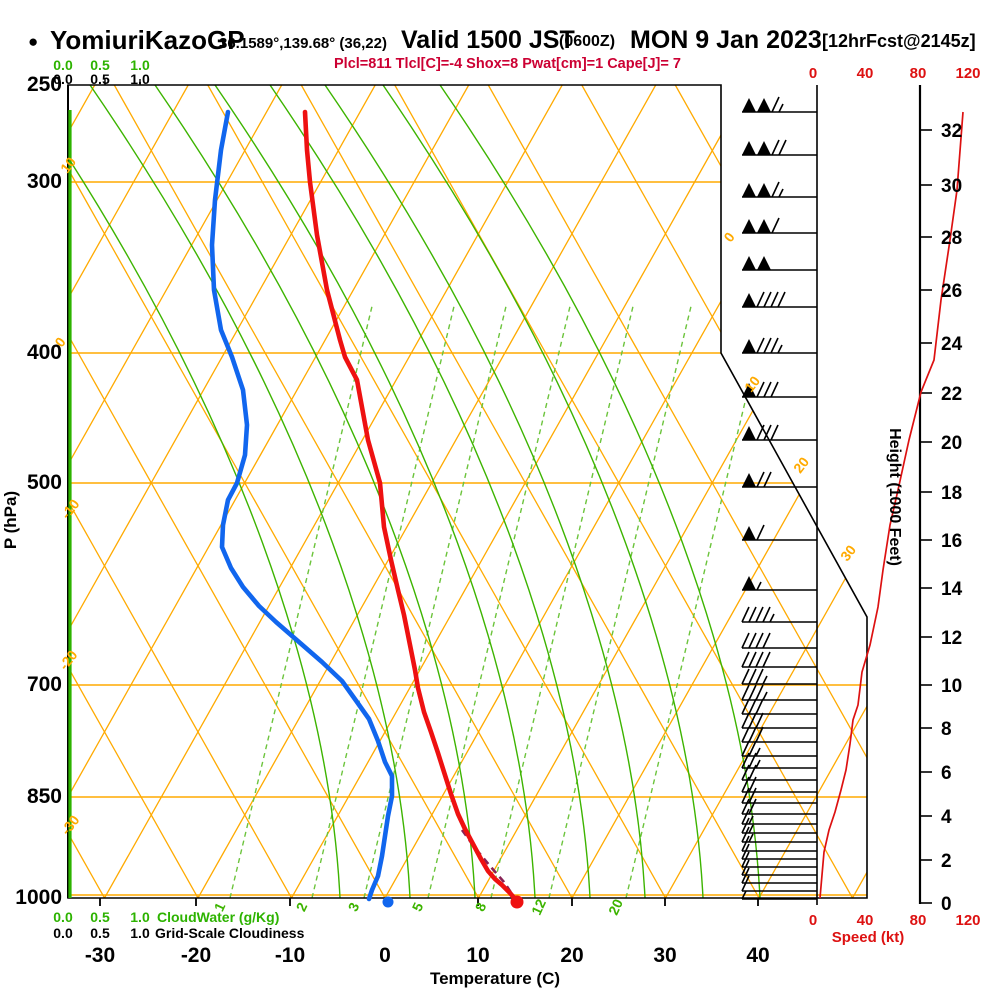 This screenshot has width=1000, height=1000. I want to click on pressure-axis-title: P (hPa), so click(10, 520).